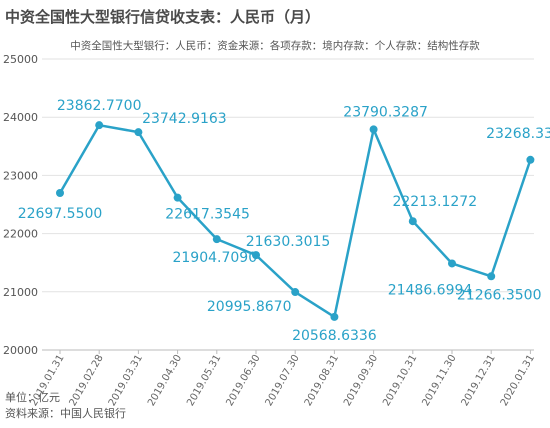 The width and height of the screenshot is (550, 428). I want to click on data-label: 23742.9163, so click(184, 119).